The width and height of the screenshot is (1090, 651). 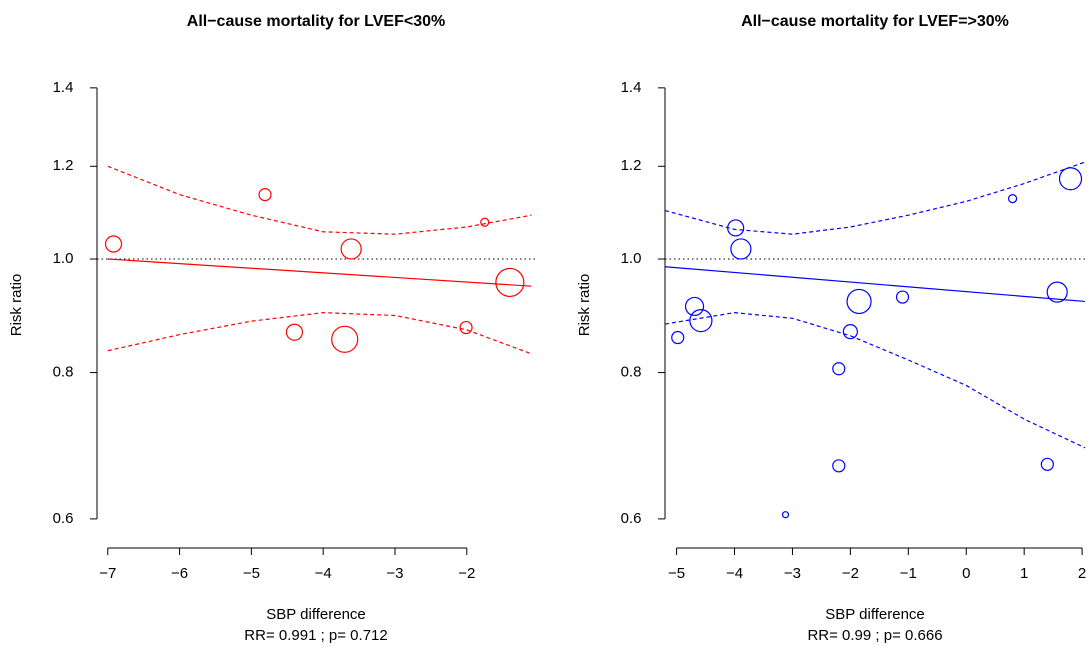 I want to click on x-tick-label: 0, so click(x=966, y=573).